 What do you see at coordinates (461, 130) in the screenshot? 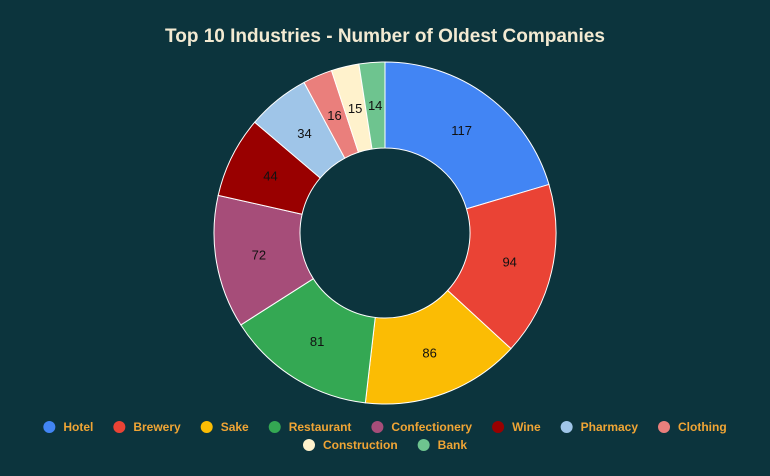
I see `data-label-hotel: 117` at bounding box center [461, 130].